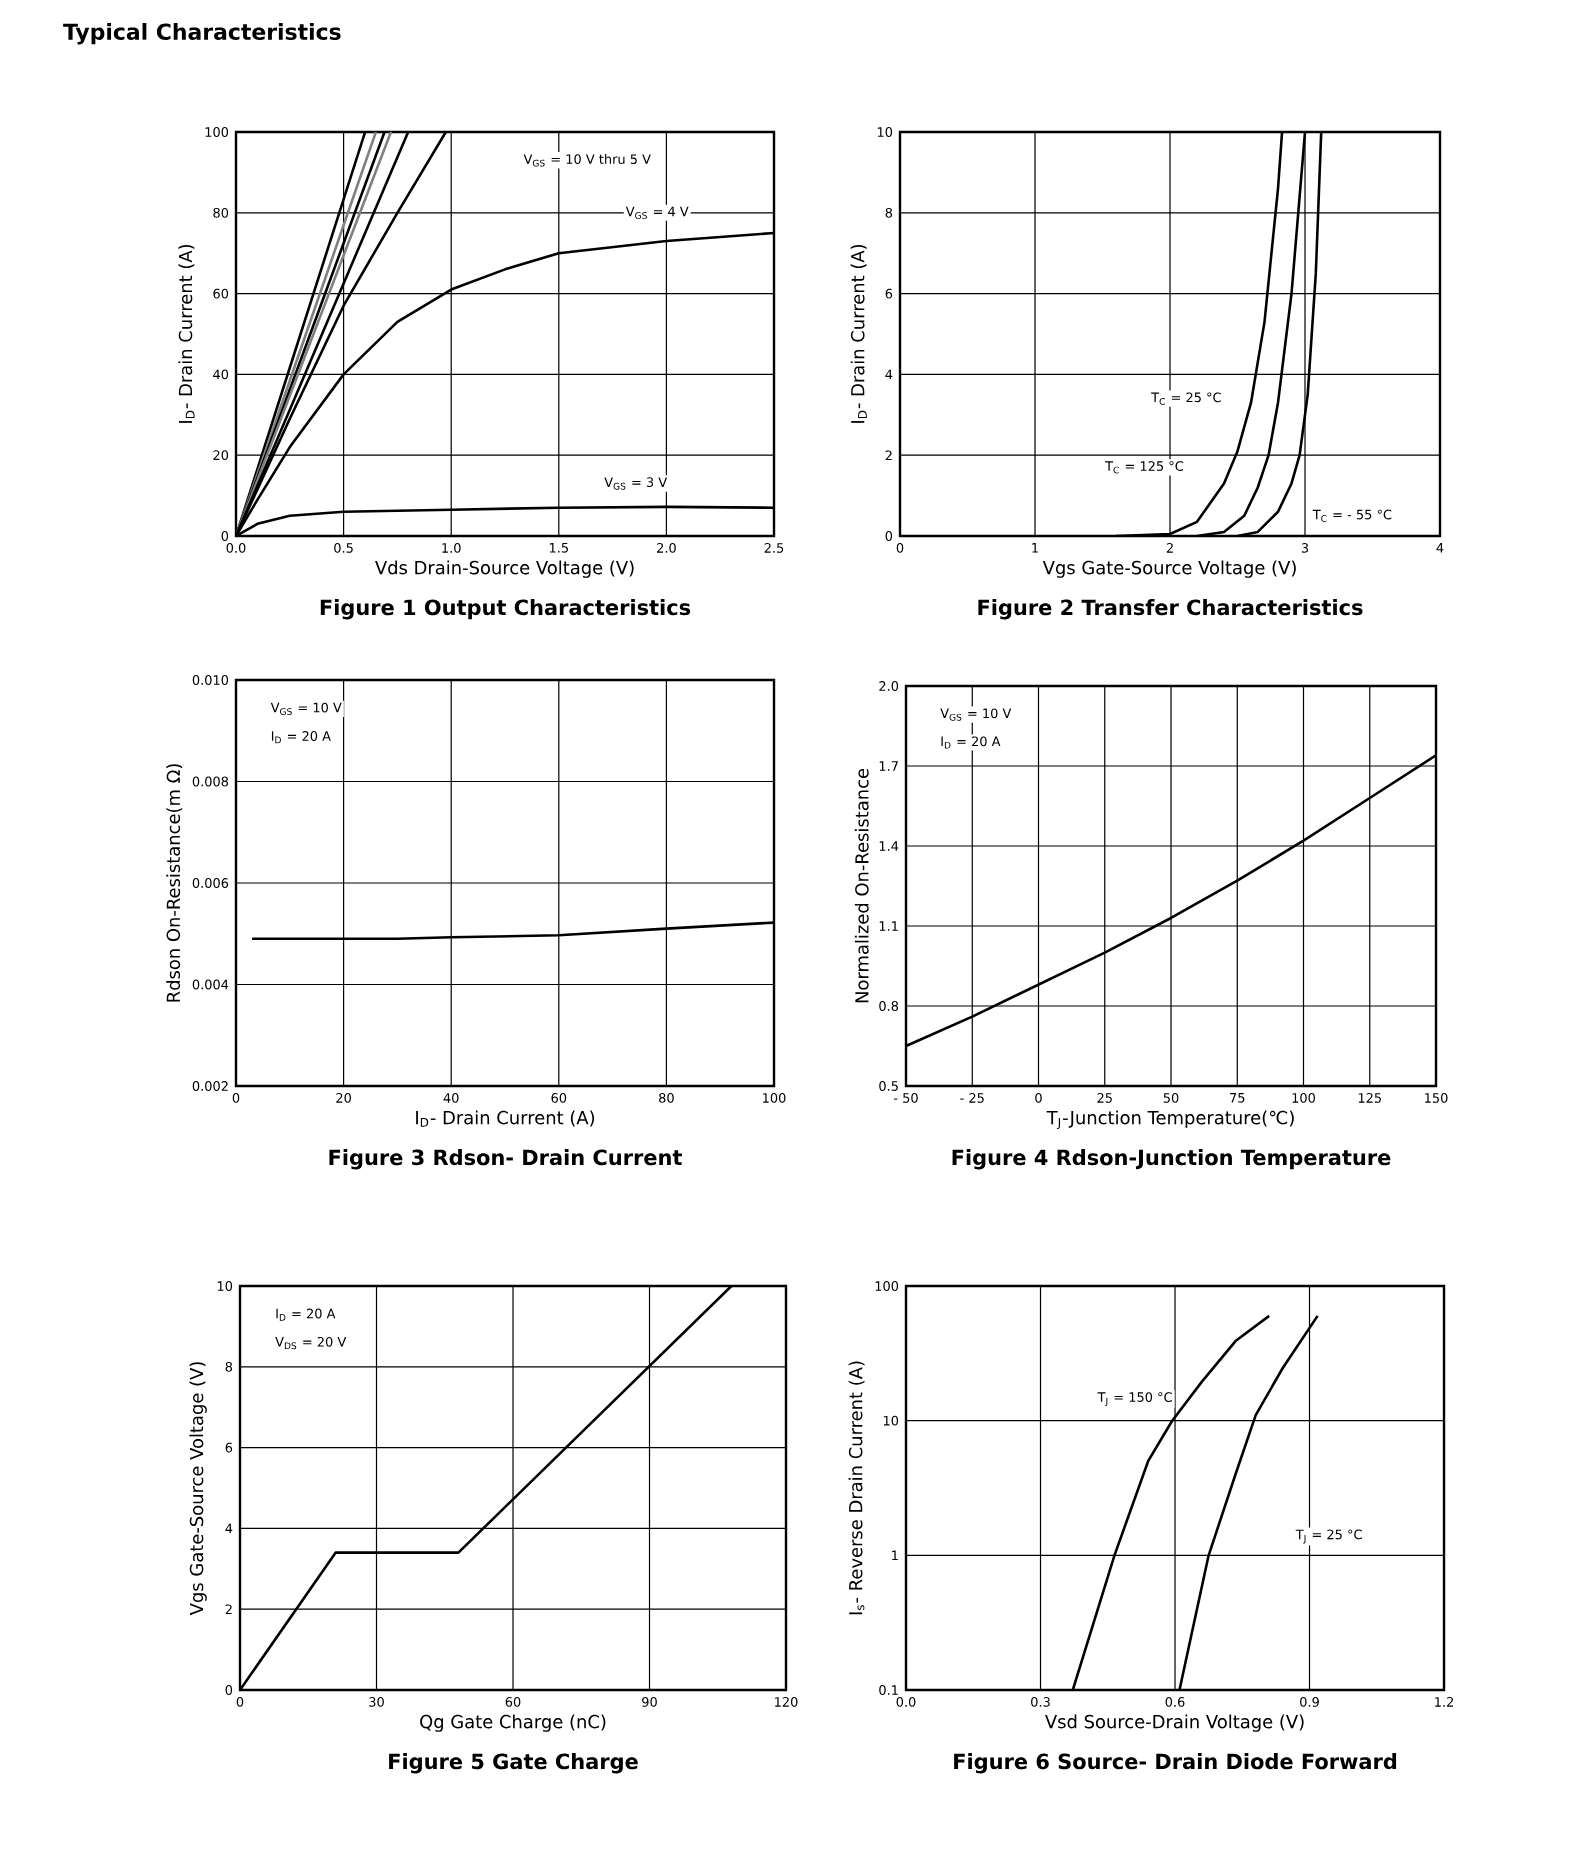 The width and height of the screenshot is (1580, 1858). What do you see at coordinates (856, 1488) in the screenshot?
I see `y-axis-title: I$_{s}$- Reverse Drain Current (A)` at bounding box center [856, 1488].